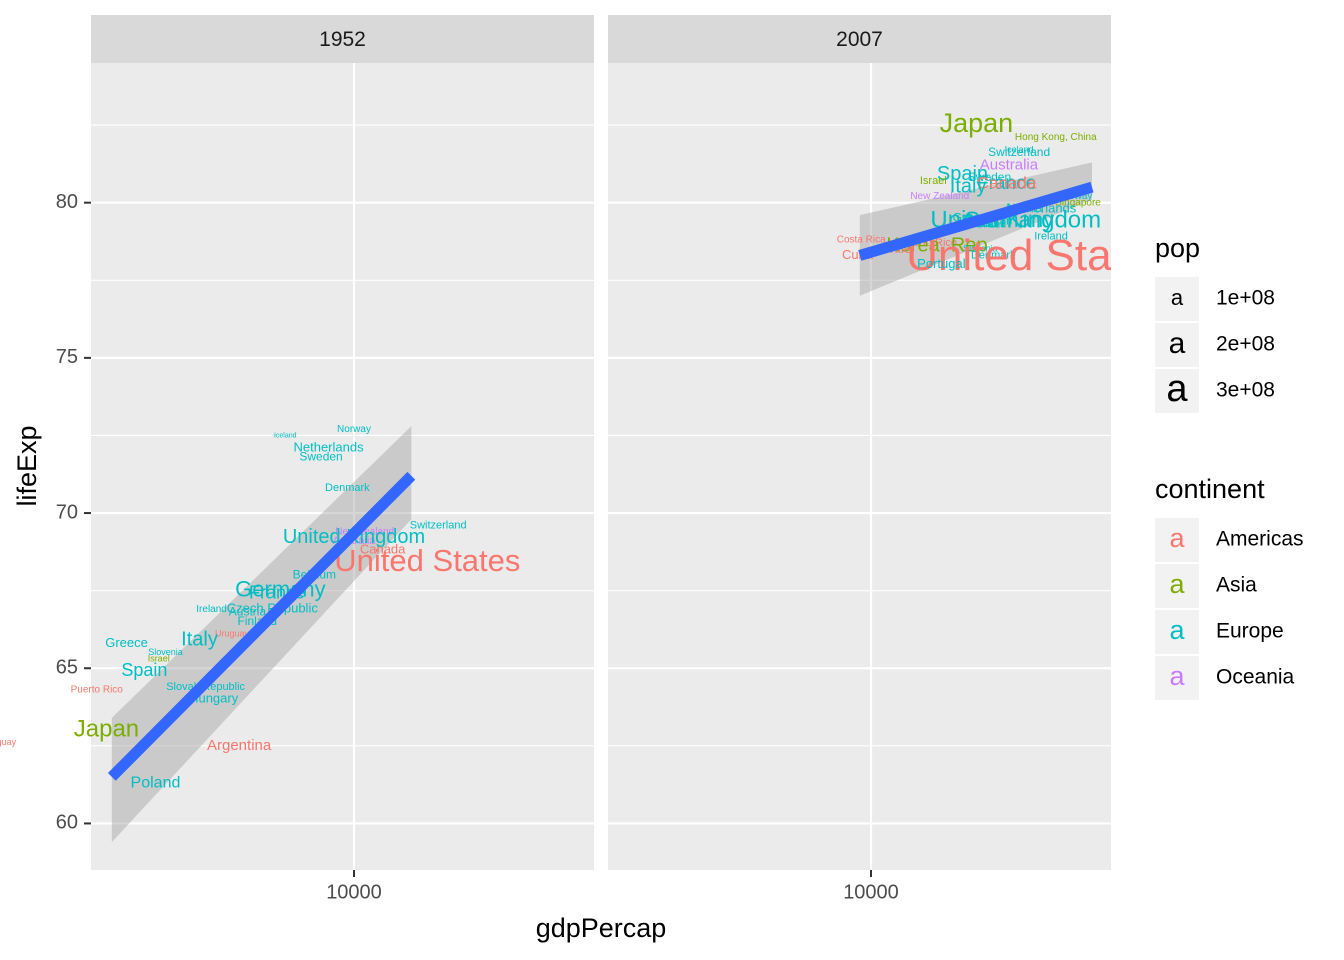 Image resolution: width=1344 pixels, height=960 pixels. What do you see at coordinates (1245, 344) in the screenshot?
I see `legend-label: 2e+08` at bounding box center [1245, 344].